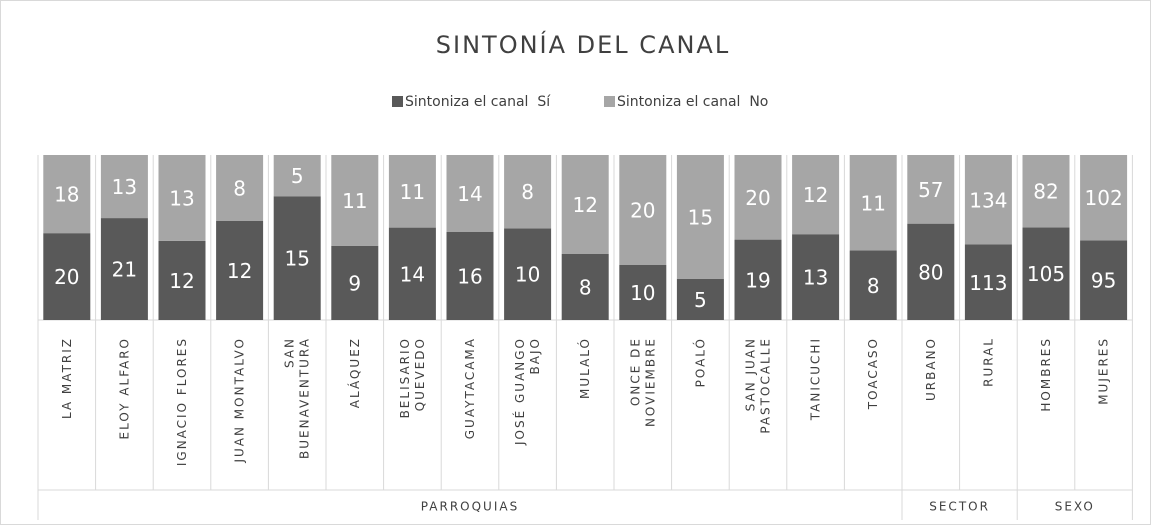 The width and height of the screenshot is (1158, 531). I want to click on x-tick-label: HOMBRES, so click(1046, 374).